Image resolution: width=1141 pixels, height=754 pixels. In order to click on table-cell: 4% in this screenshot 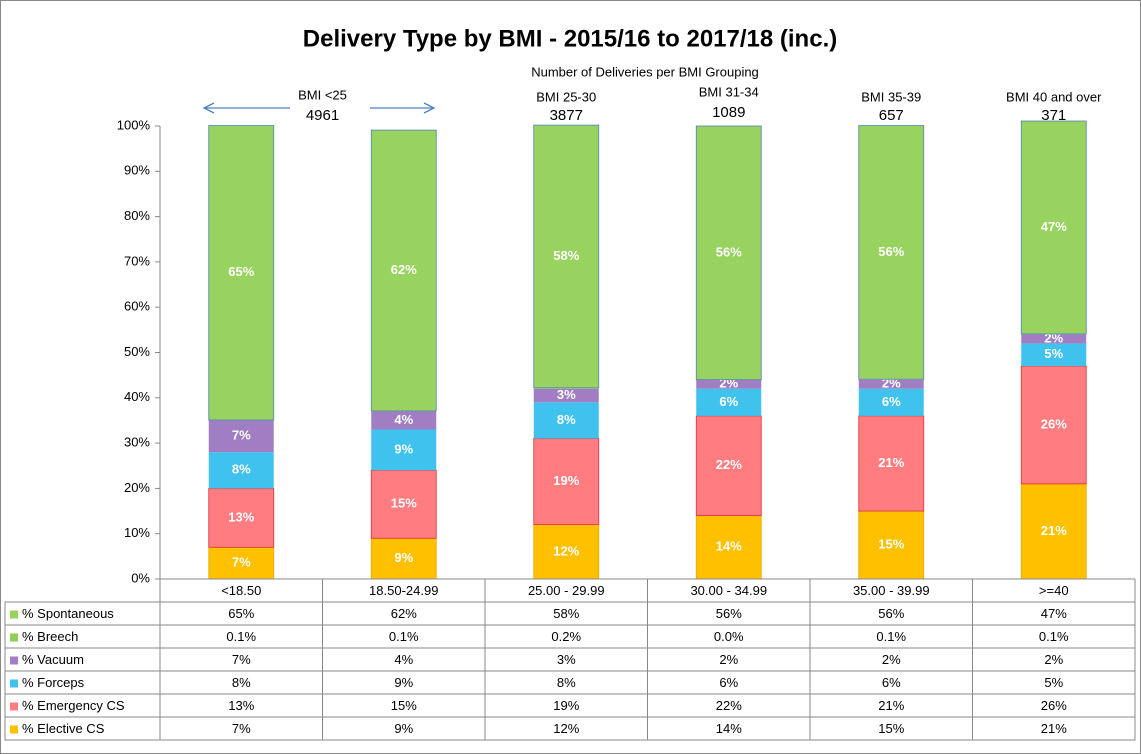, I will do `click(403, 659)`.